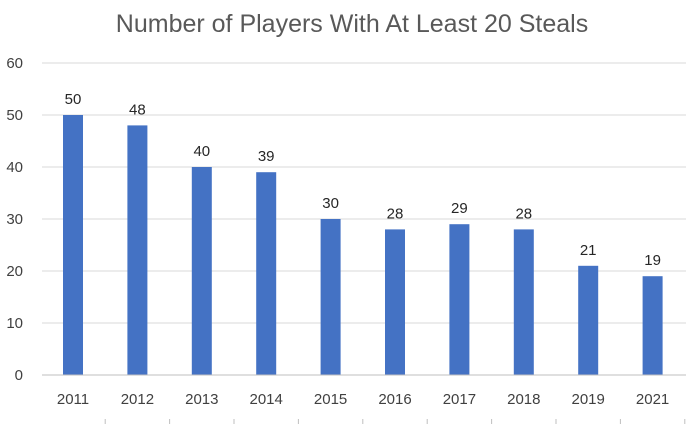 The image size is (692, 424). Describe the element at coordinates (459, 399) in the screenshot. I see `x-tick-label: 2017` at that location.